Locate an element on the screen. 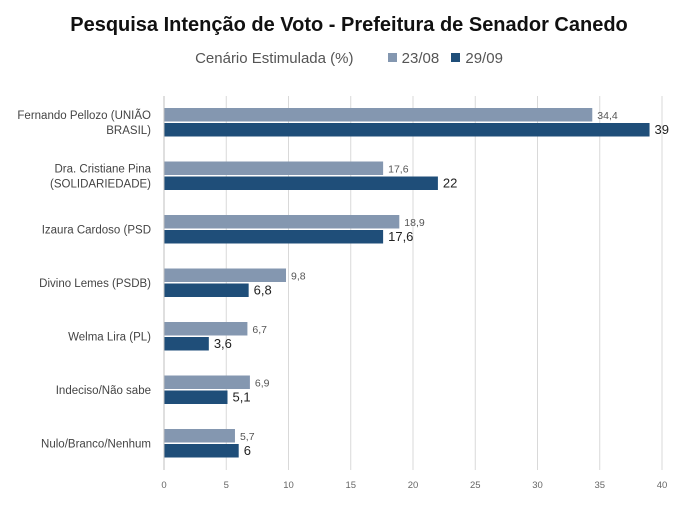 The image size is (698, 511). x-tick-label: 20 is located at coordinates (413, 485).